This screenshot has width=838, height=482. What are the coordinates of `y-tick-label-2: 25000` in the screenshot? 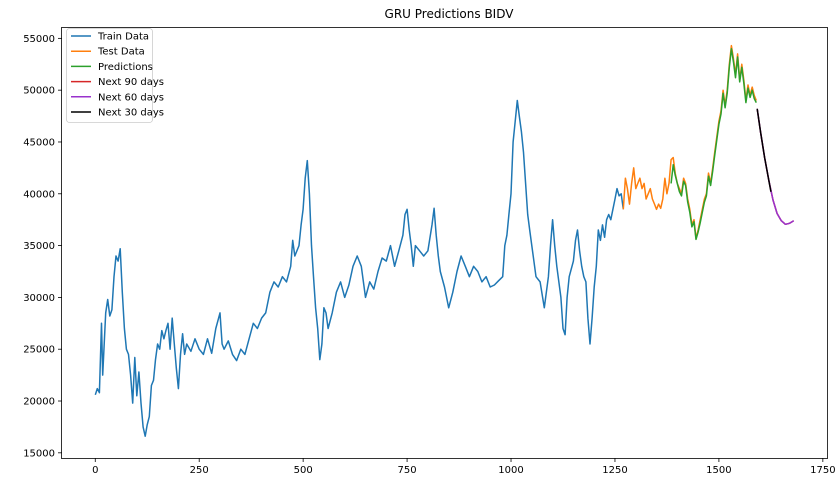 It's located at (39, 350).